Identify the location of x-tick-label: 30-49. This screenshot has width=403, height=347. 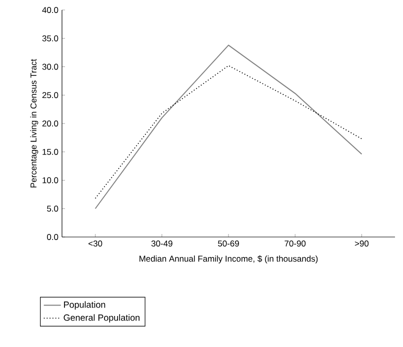
(161, 243).